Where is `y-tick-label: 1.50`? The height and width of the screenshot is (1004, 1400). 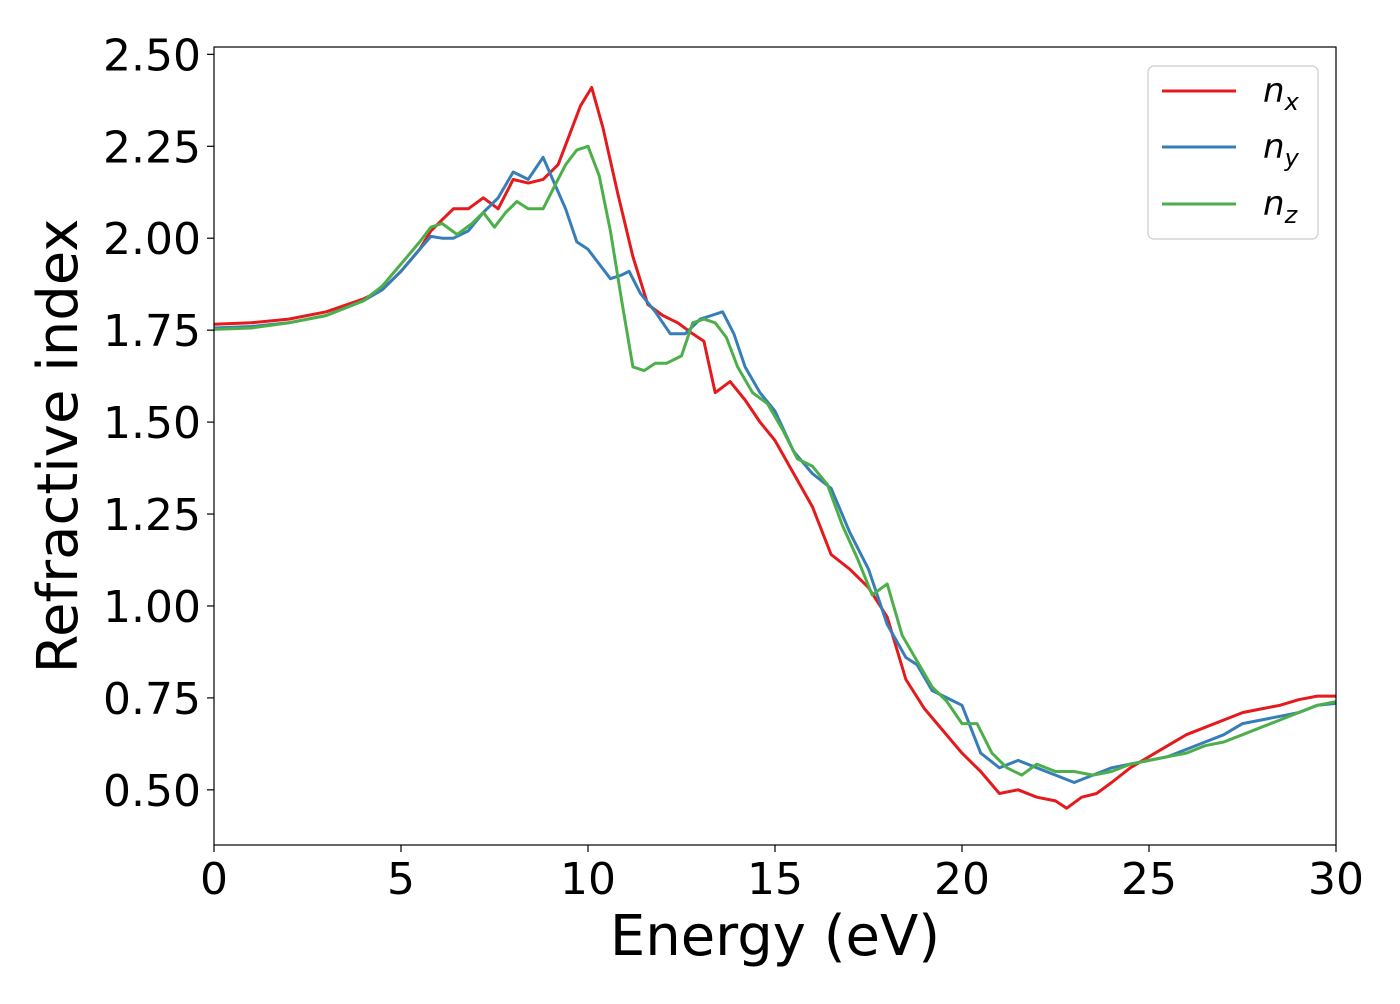
y-tick-label: 1.50 is located at coordinates (152, 423).